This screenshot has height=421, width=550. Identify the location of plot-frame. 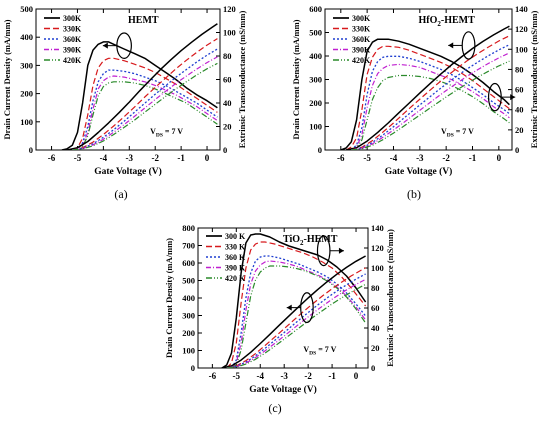
(283, 298).